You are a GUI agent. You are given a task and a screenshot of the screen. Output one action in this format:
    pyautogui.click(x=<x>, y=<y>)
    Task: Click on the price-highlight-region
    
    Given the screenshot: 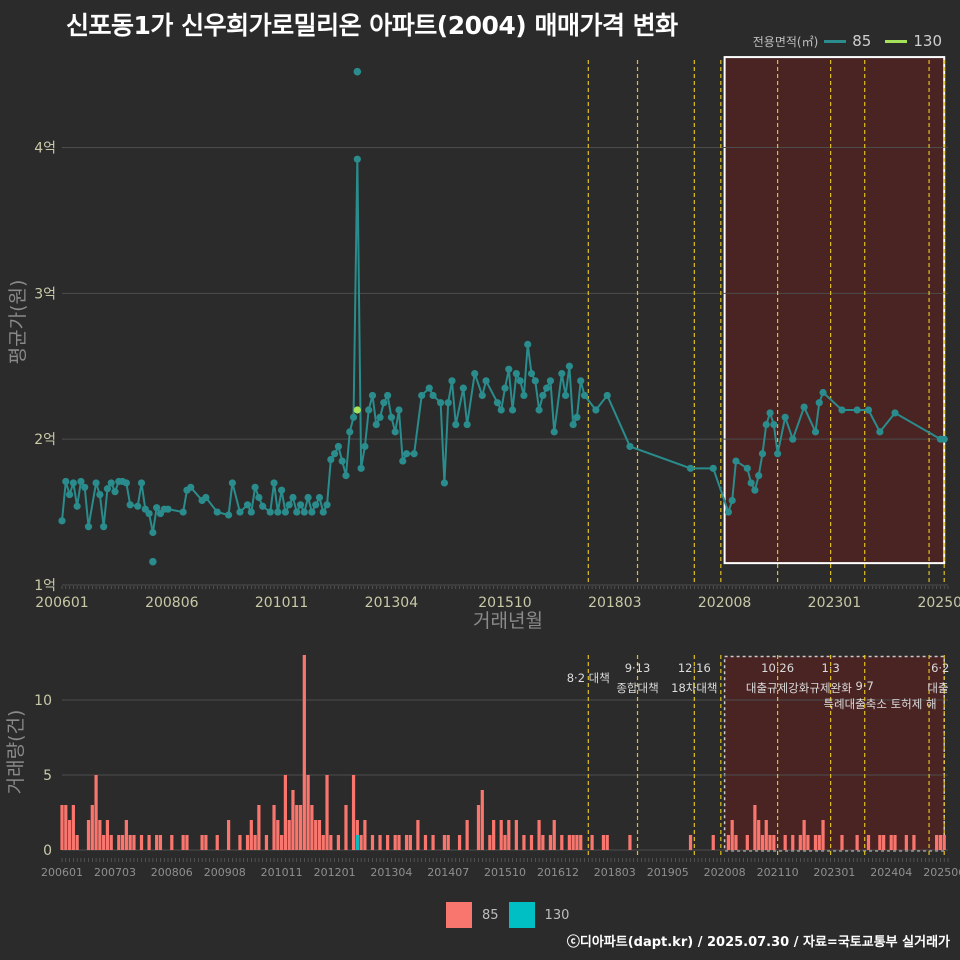 What is the action you would take?
    pyautogui.click(x=834, y=310)
    